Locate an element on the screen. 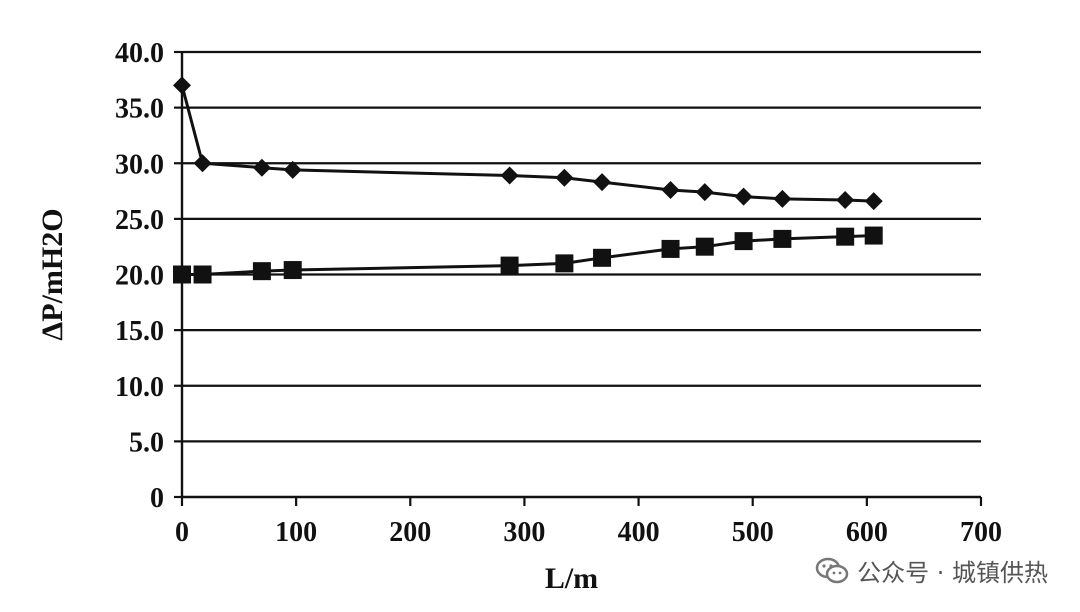 This screenshot has width=1080, height=612. series-line is located at coordinates (527, 143).